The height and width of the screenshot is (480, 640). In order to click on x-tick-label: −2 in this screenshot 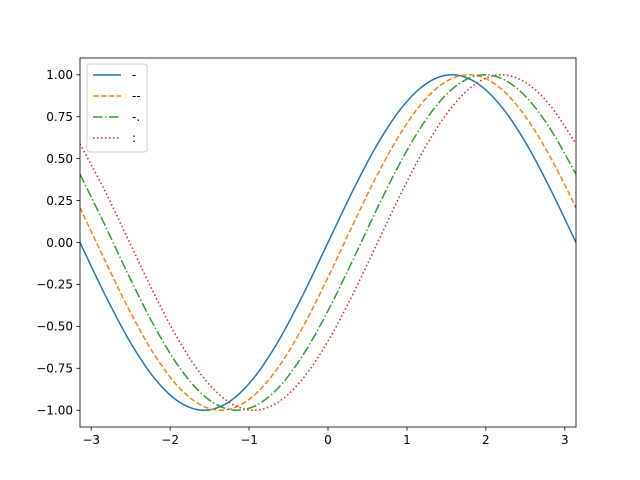, I will do `click(170, 440)`.